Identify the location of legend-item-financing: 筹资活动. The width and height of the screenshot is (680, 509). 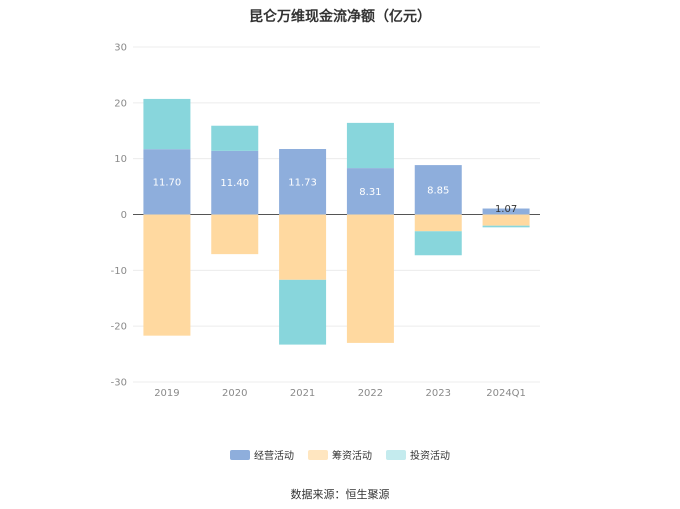
(340, 454).